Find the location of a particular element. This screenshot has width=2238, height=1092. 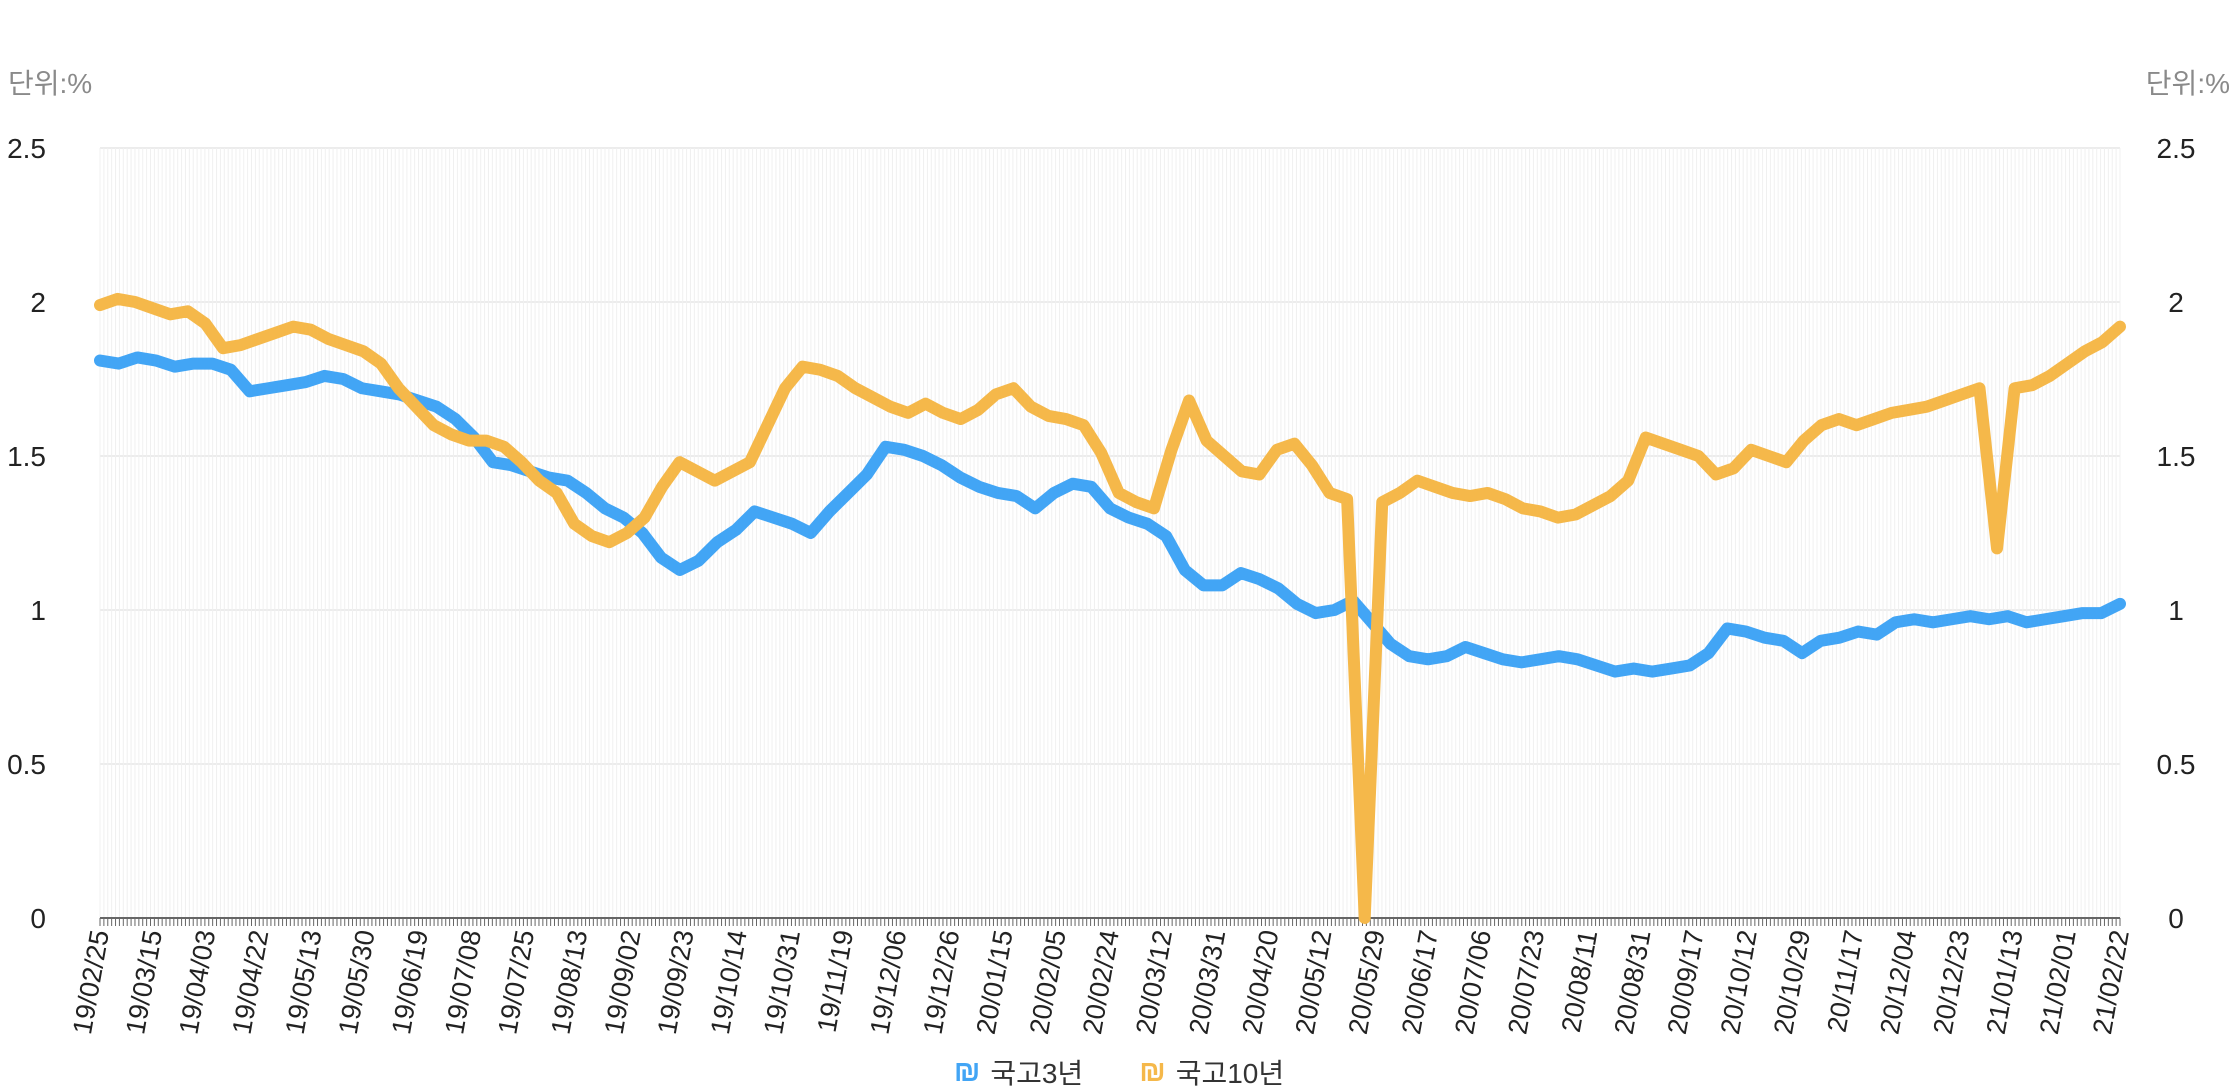

x-tick-label: 19/09/02 is located at coordinates (623, 982).